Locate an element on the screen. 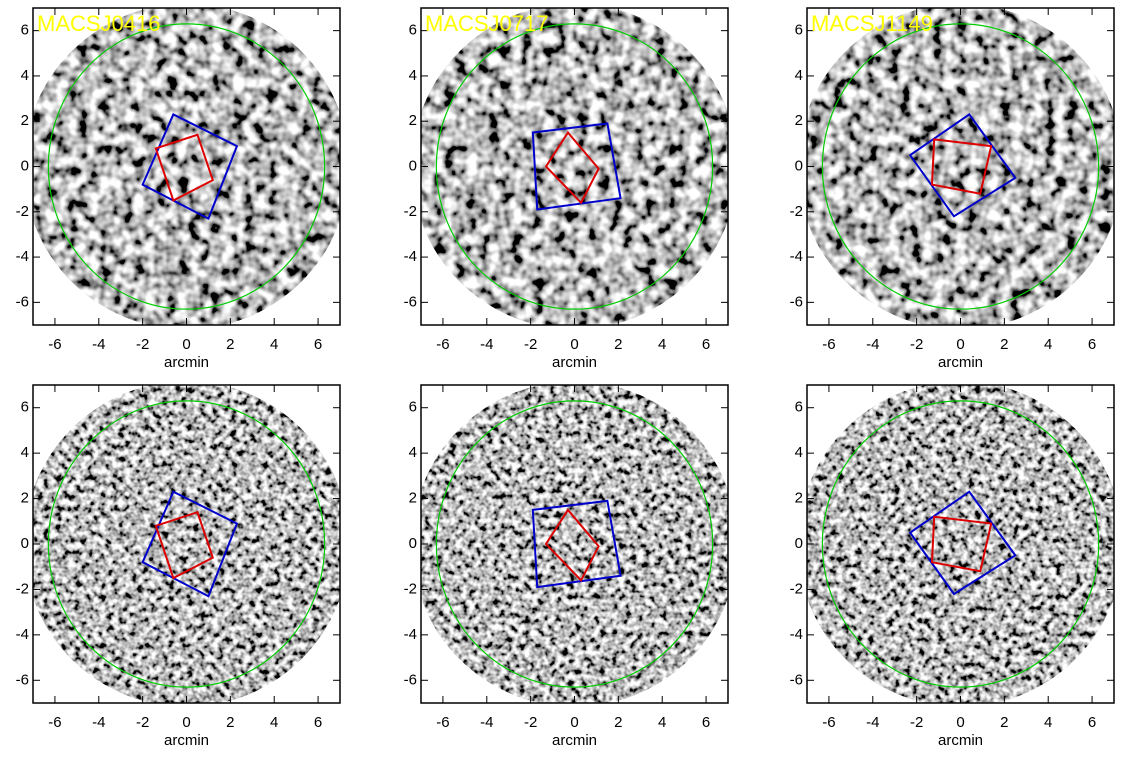  panel: -6 -4 -2 0 2 4 6 -6 -4 -2 0 2 4 6 arcmin MACSJ0416 is located at coordinates (178, 189).